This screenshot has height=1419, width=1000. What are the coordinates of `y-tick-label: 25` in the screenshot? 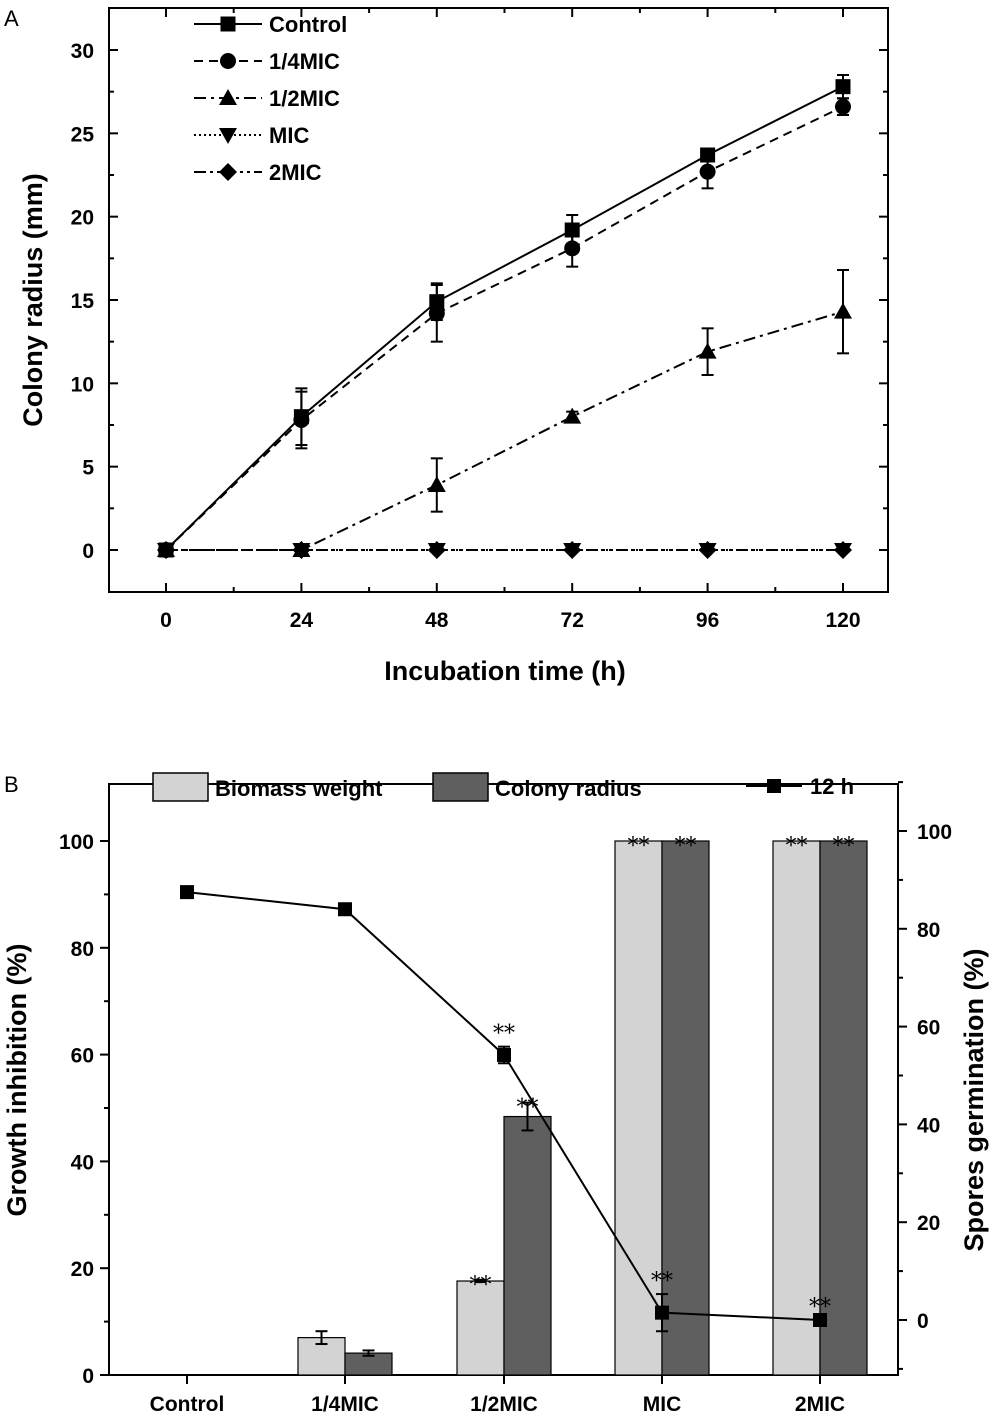 It's located at (83, 134).